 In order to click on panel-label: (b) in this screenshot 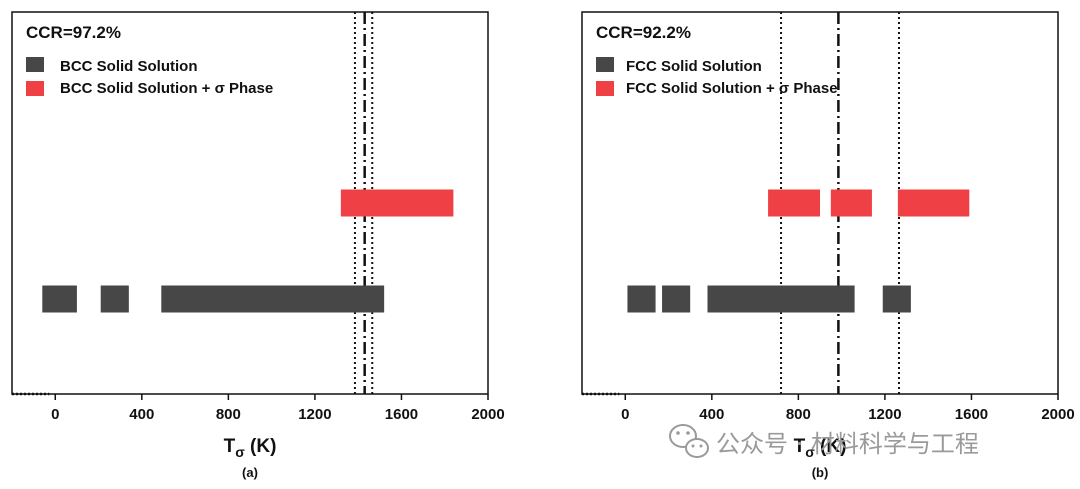, I will do `click(820, 472)`.